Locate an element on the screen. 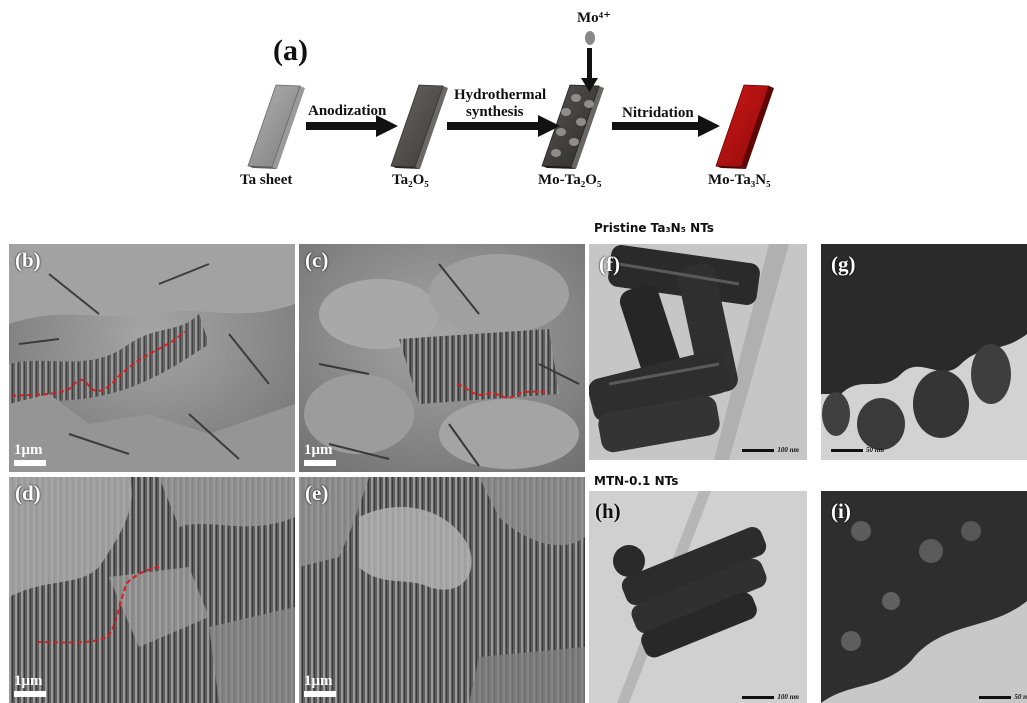  panel-label-e: (e) is located at coordinates (317, 493).